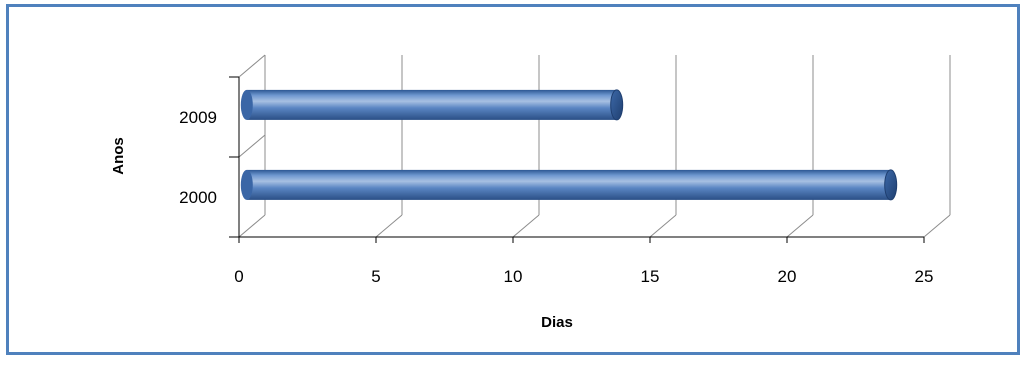 This screenshot has height=369, width=1027. Describe the element at coordinates (375, 276) in the screenshot. I see `x-tick-label: 5` at that location.